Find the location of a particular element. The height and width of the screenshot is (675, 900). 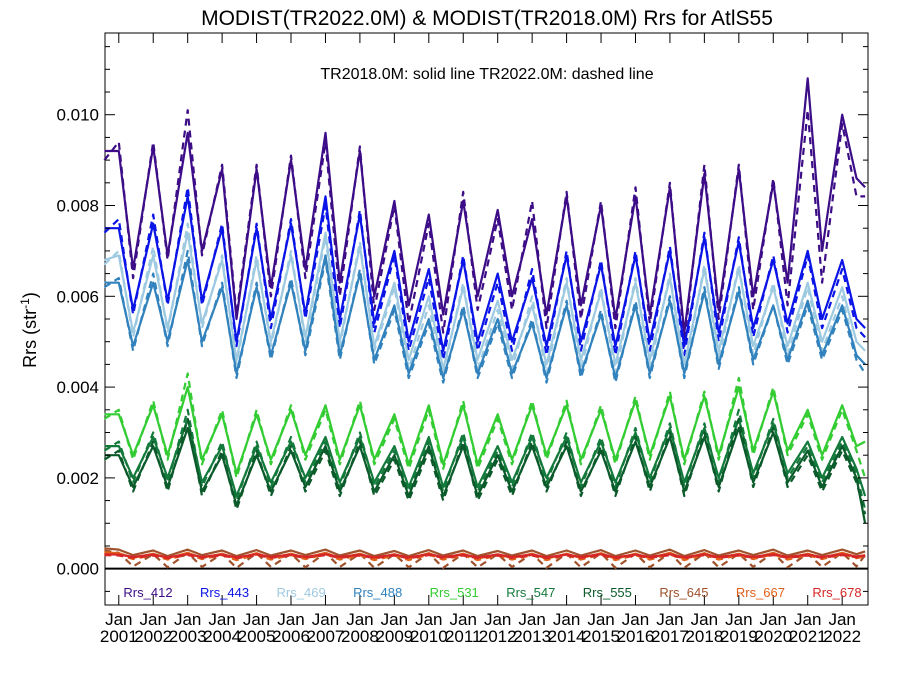

x-tick-label-year: 2008 is located at coordinates (360, 636).